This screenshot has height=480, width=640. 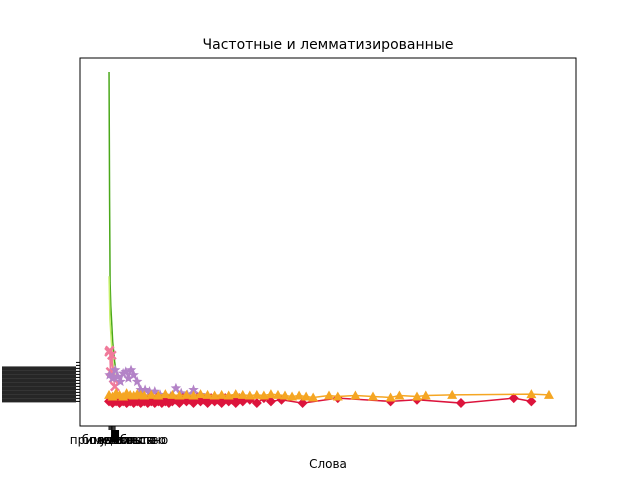 What do you see at coordinates (328, 45) in the screenshot?
I see `chart-title: Частотные и лемматизированные` at bounding box center [328, 45].